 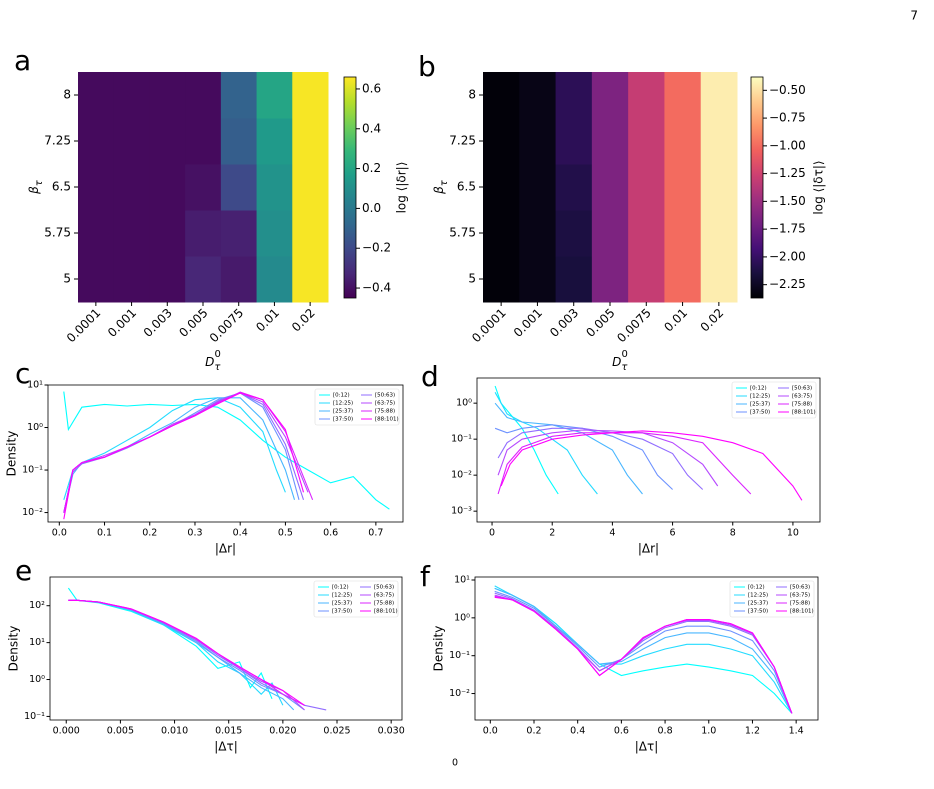 I want to click on y-tick-label: 6.5, so click(x=61, y=187).